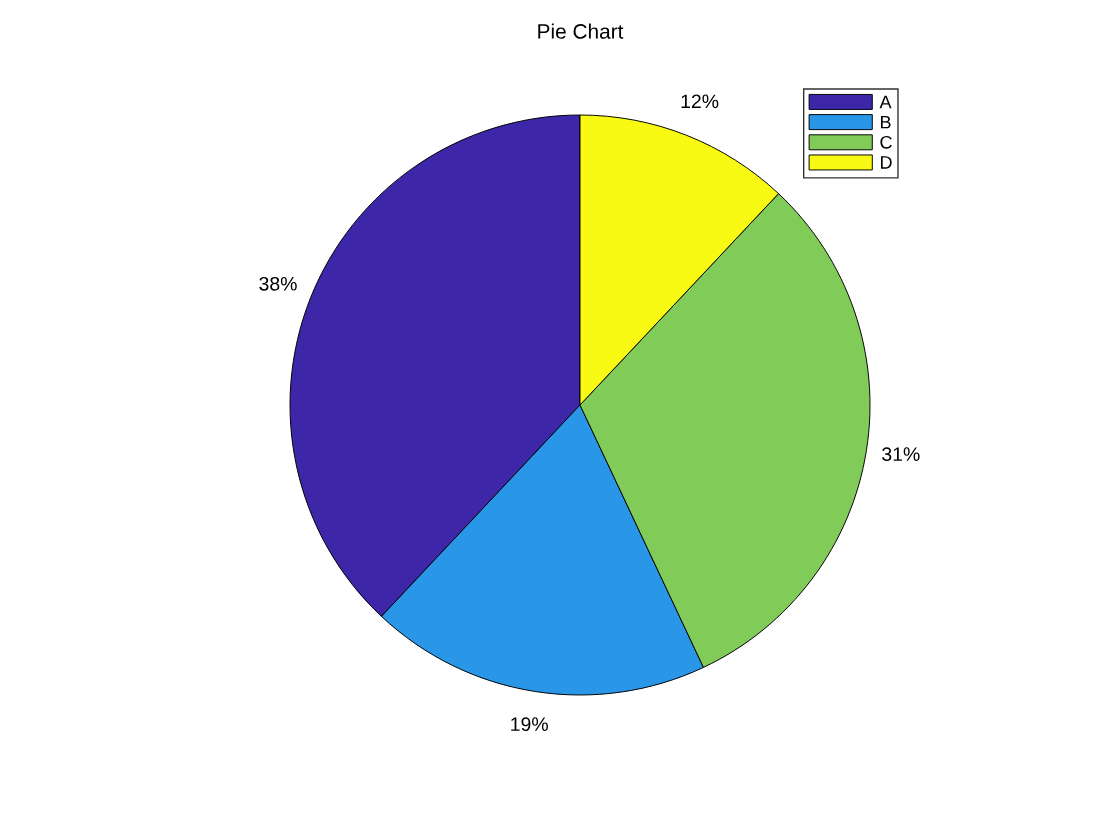 This screenshot has width=1120, height=840. Describe the element at coordinates (700, 101) in the screenshot. I see `data-label: 12%` at that location.